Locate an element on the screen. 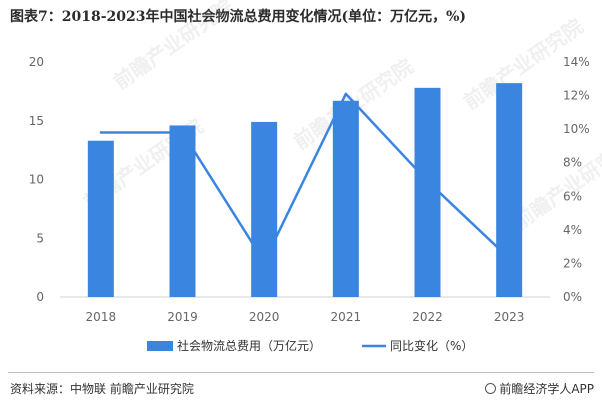 The height and width of the screenshot is (409, 602). brand-logo-icon is located at coordinates (491, 388).